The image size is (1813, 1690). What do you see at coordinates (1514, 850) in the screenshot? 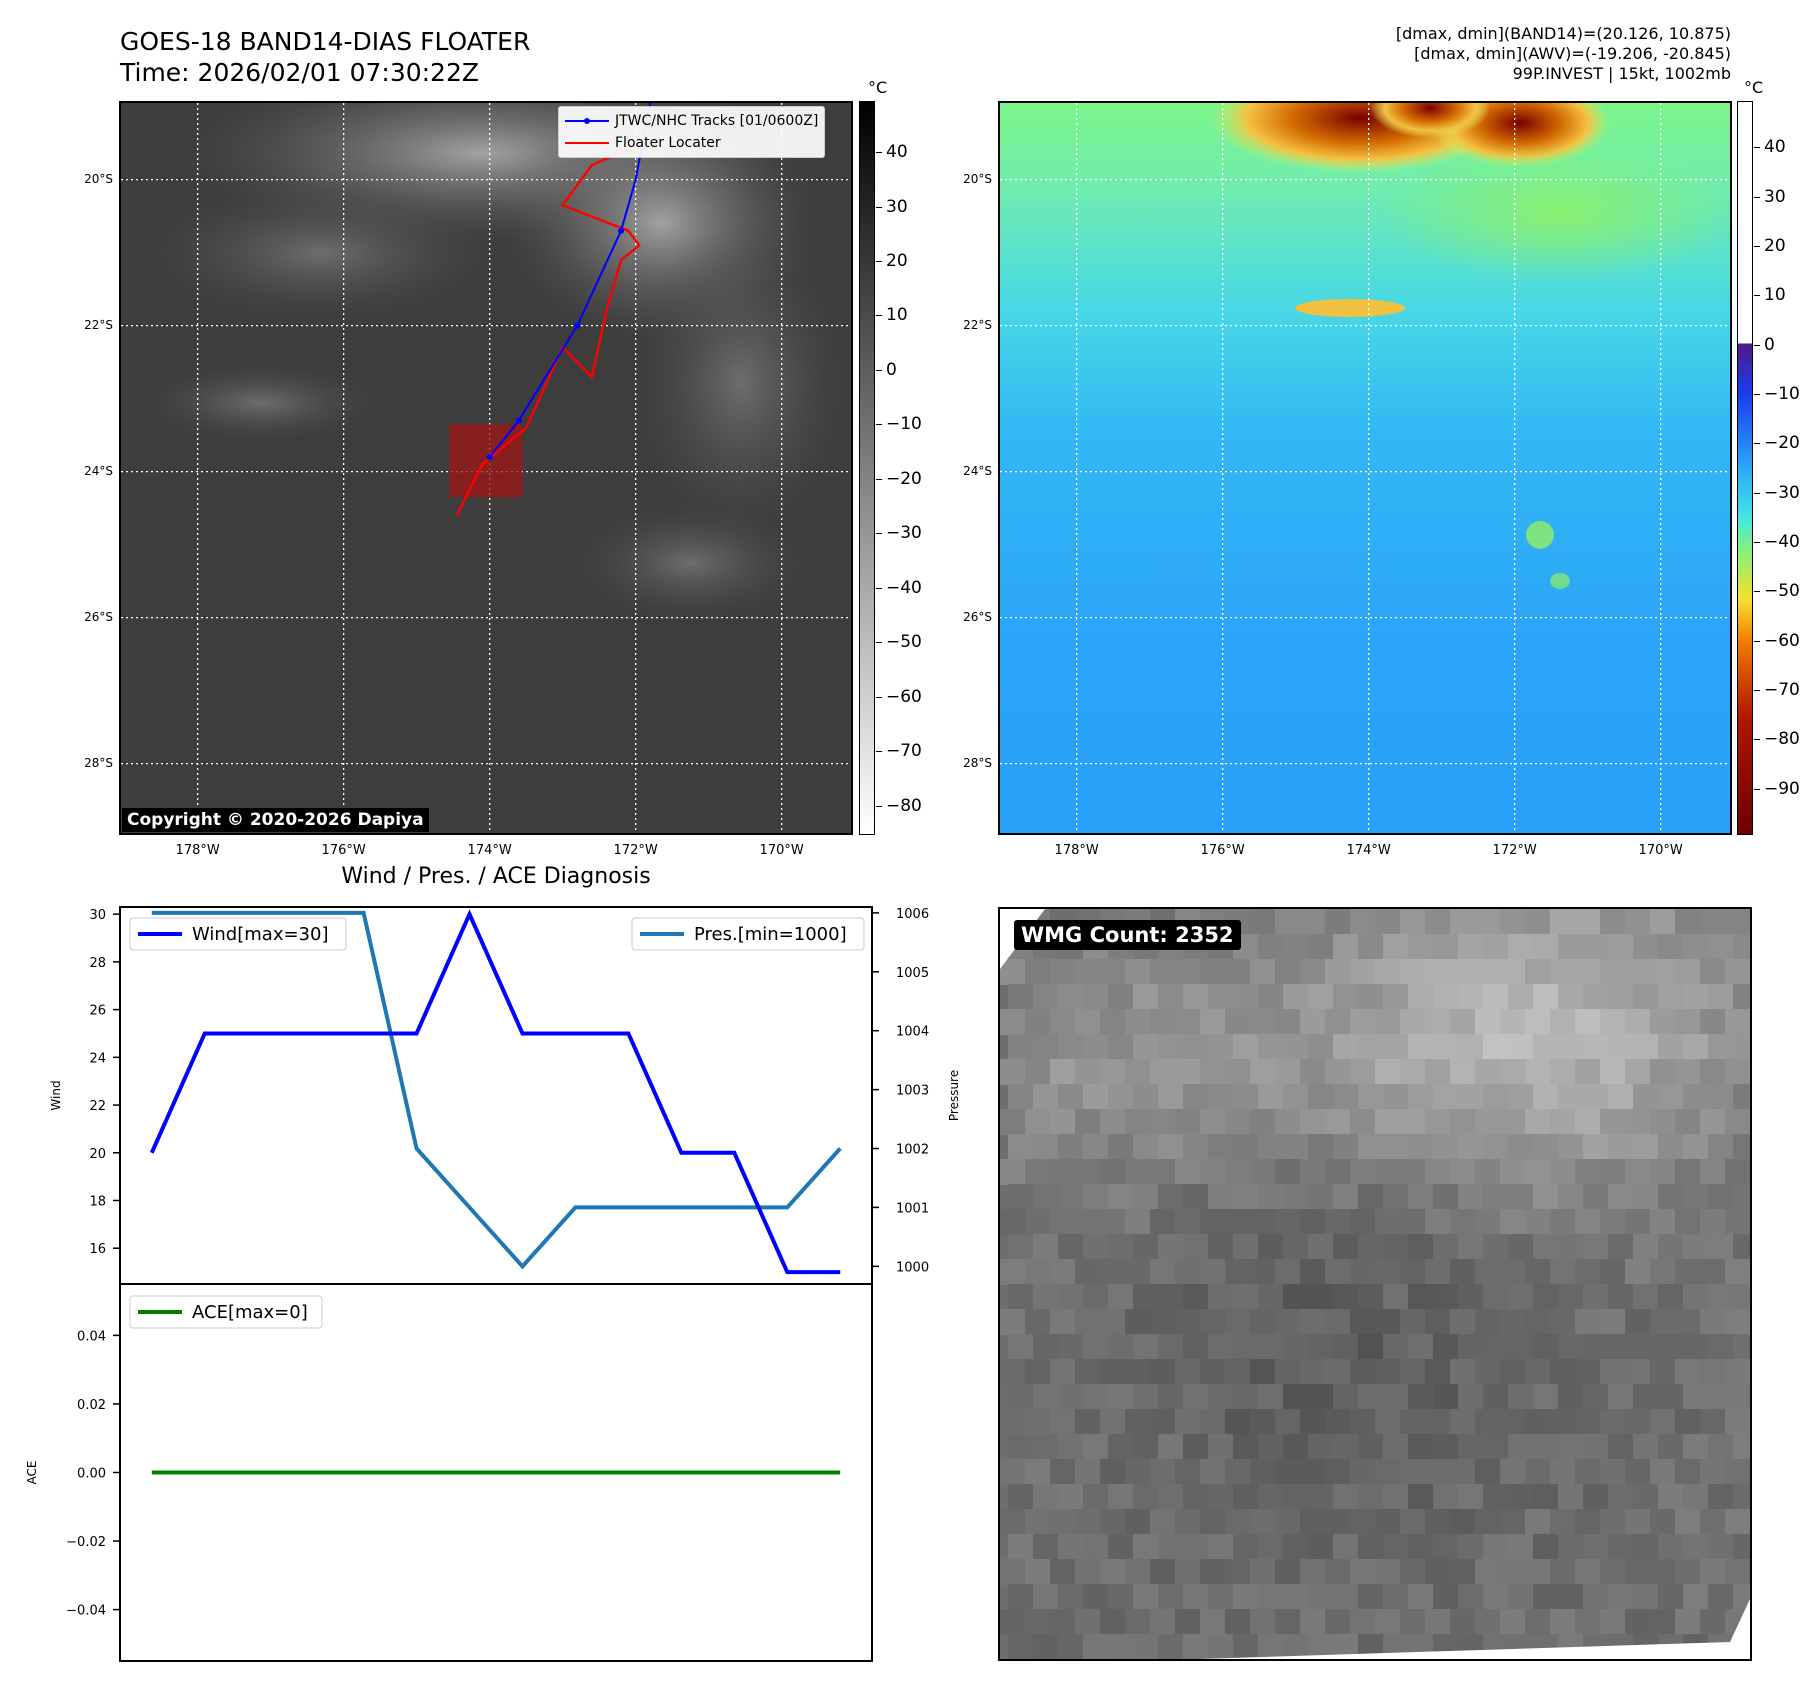
I see `lon-label: 172°W` at bounding box center [1514, 850].